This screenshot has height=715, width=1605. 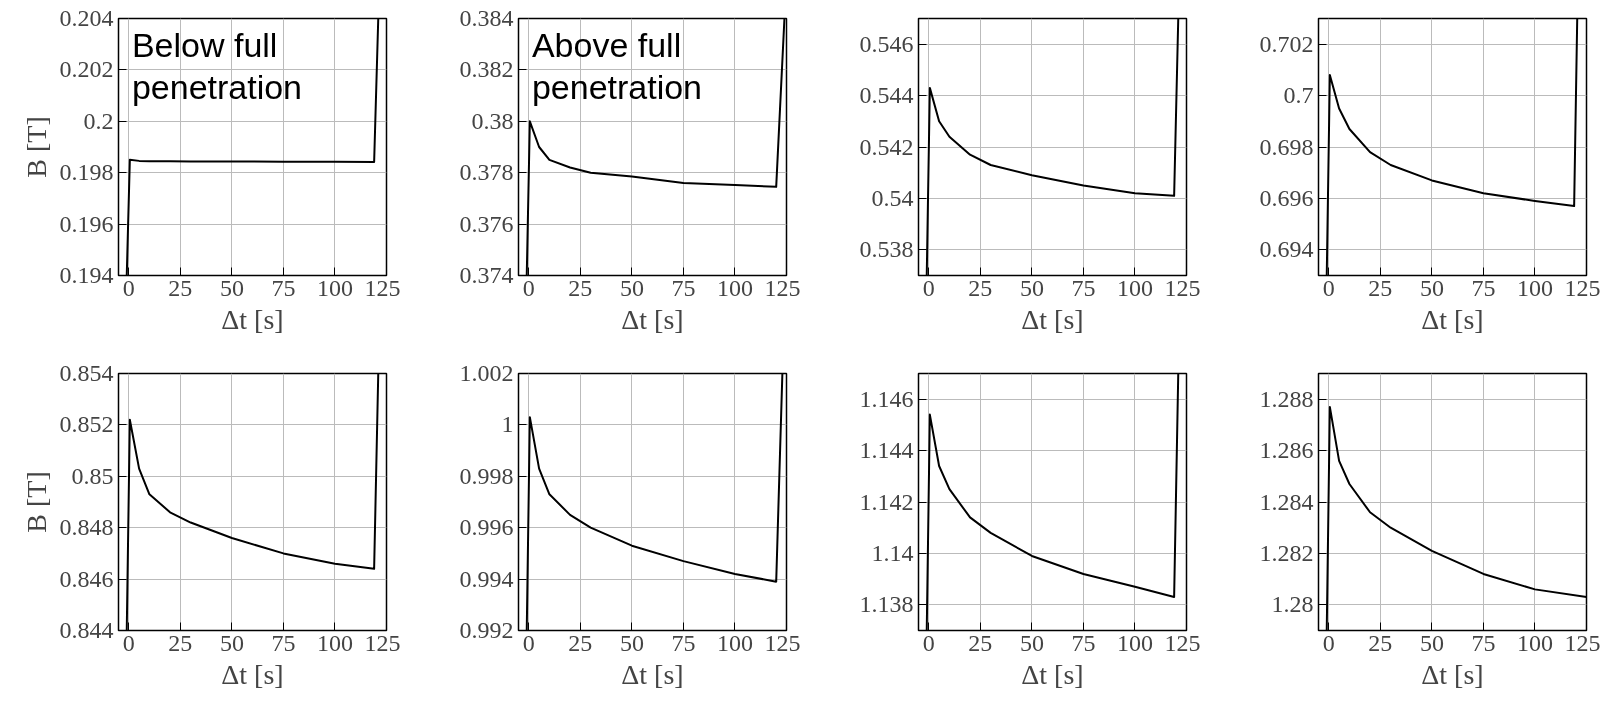 I want to click on annotation: Above full penetration, so click(x=617, y=66).